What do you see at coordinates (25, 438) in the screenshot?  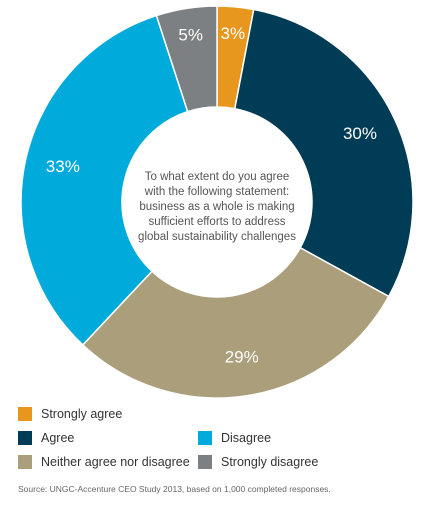 I see `legend-swatch-agree` at bounding box center [25, 438].